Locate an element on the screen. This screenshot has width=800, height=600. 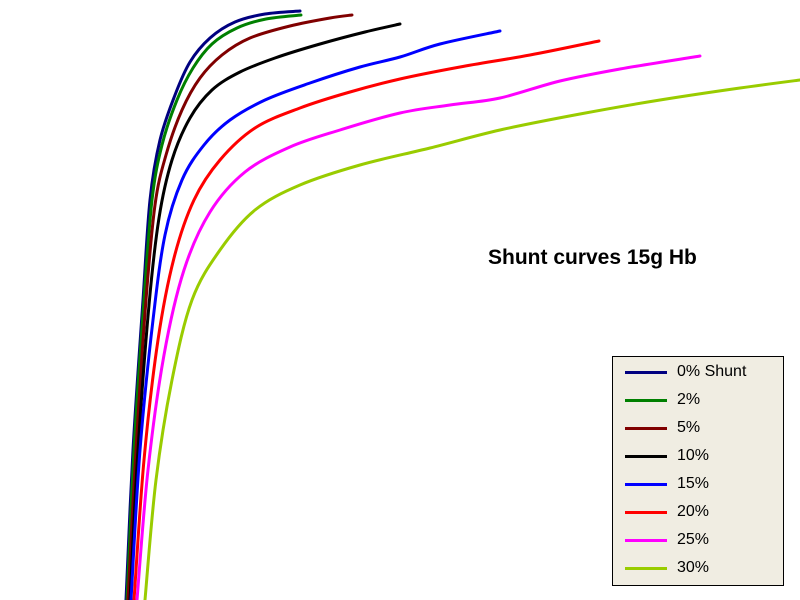
legend-item: 15% is located at coordinates (667, 484).